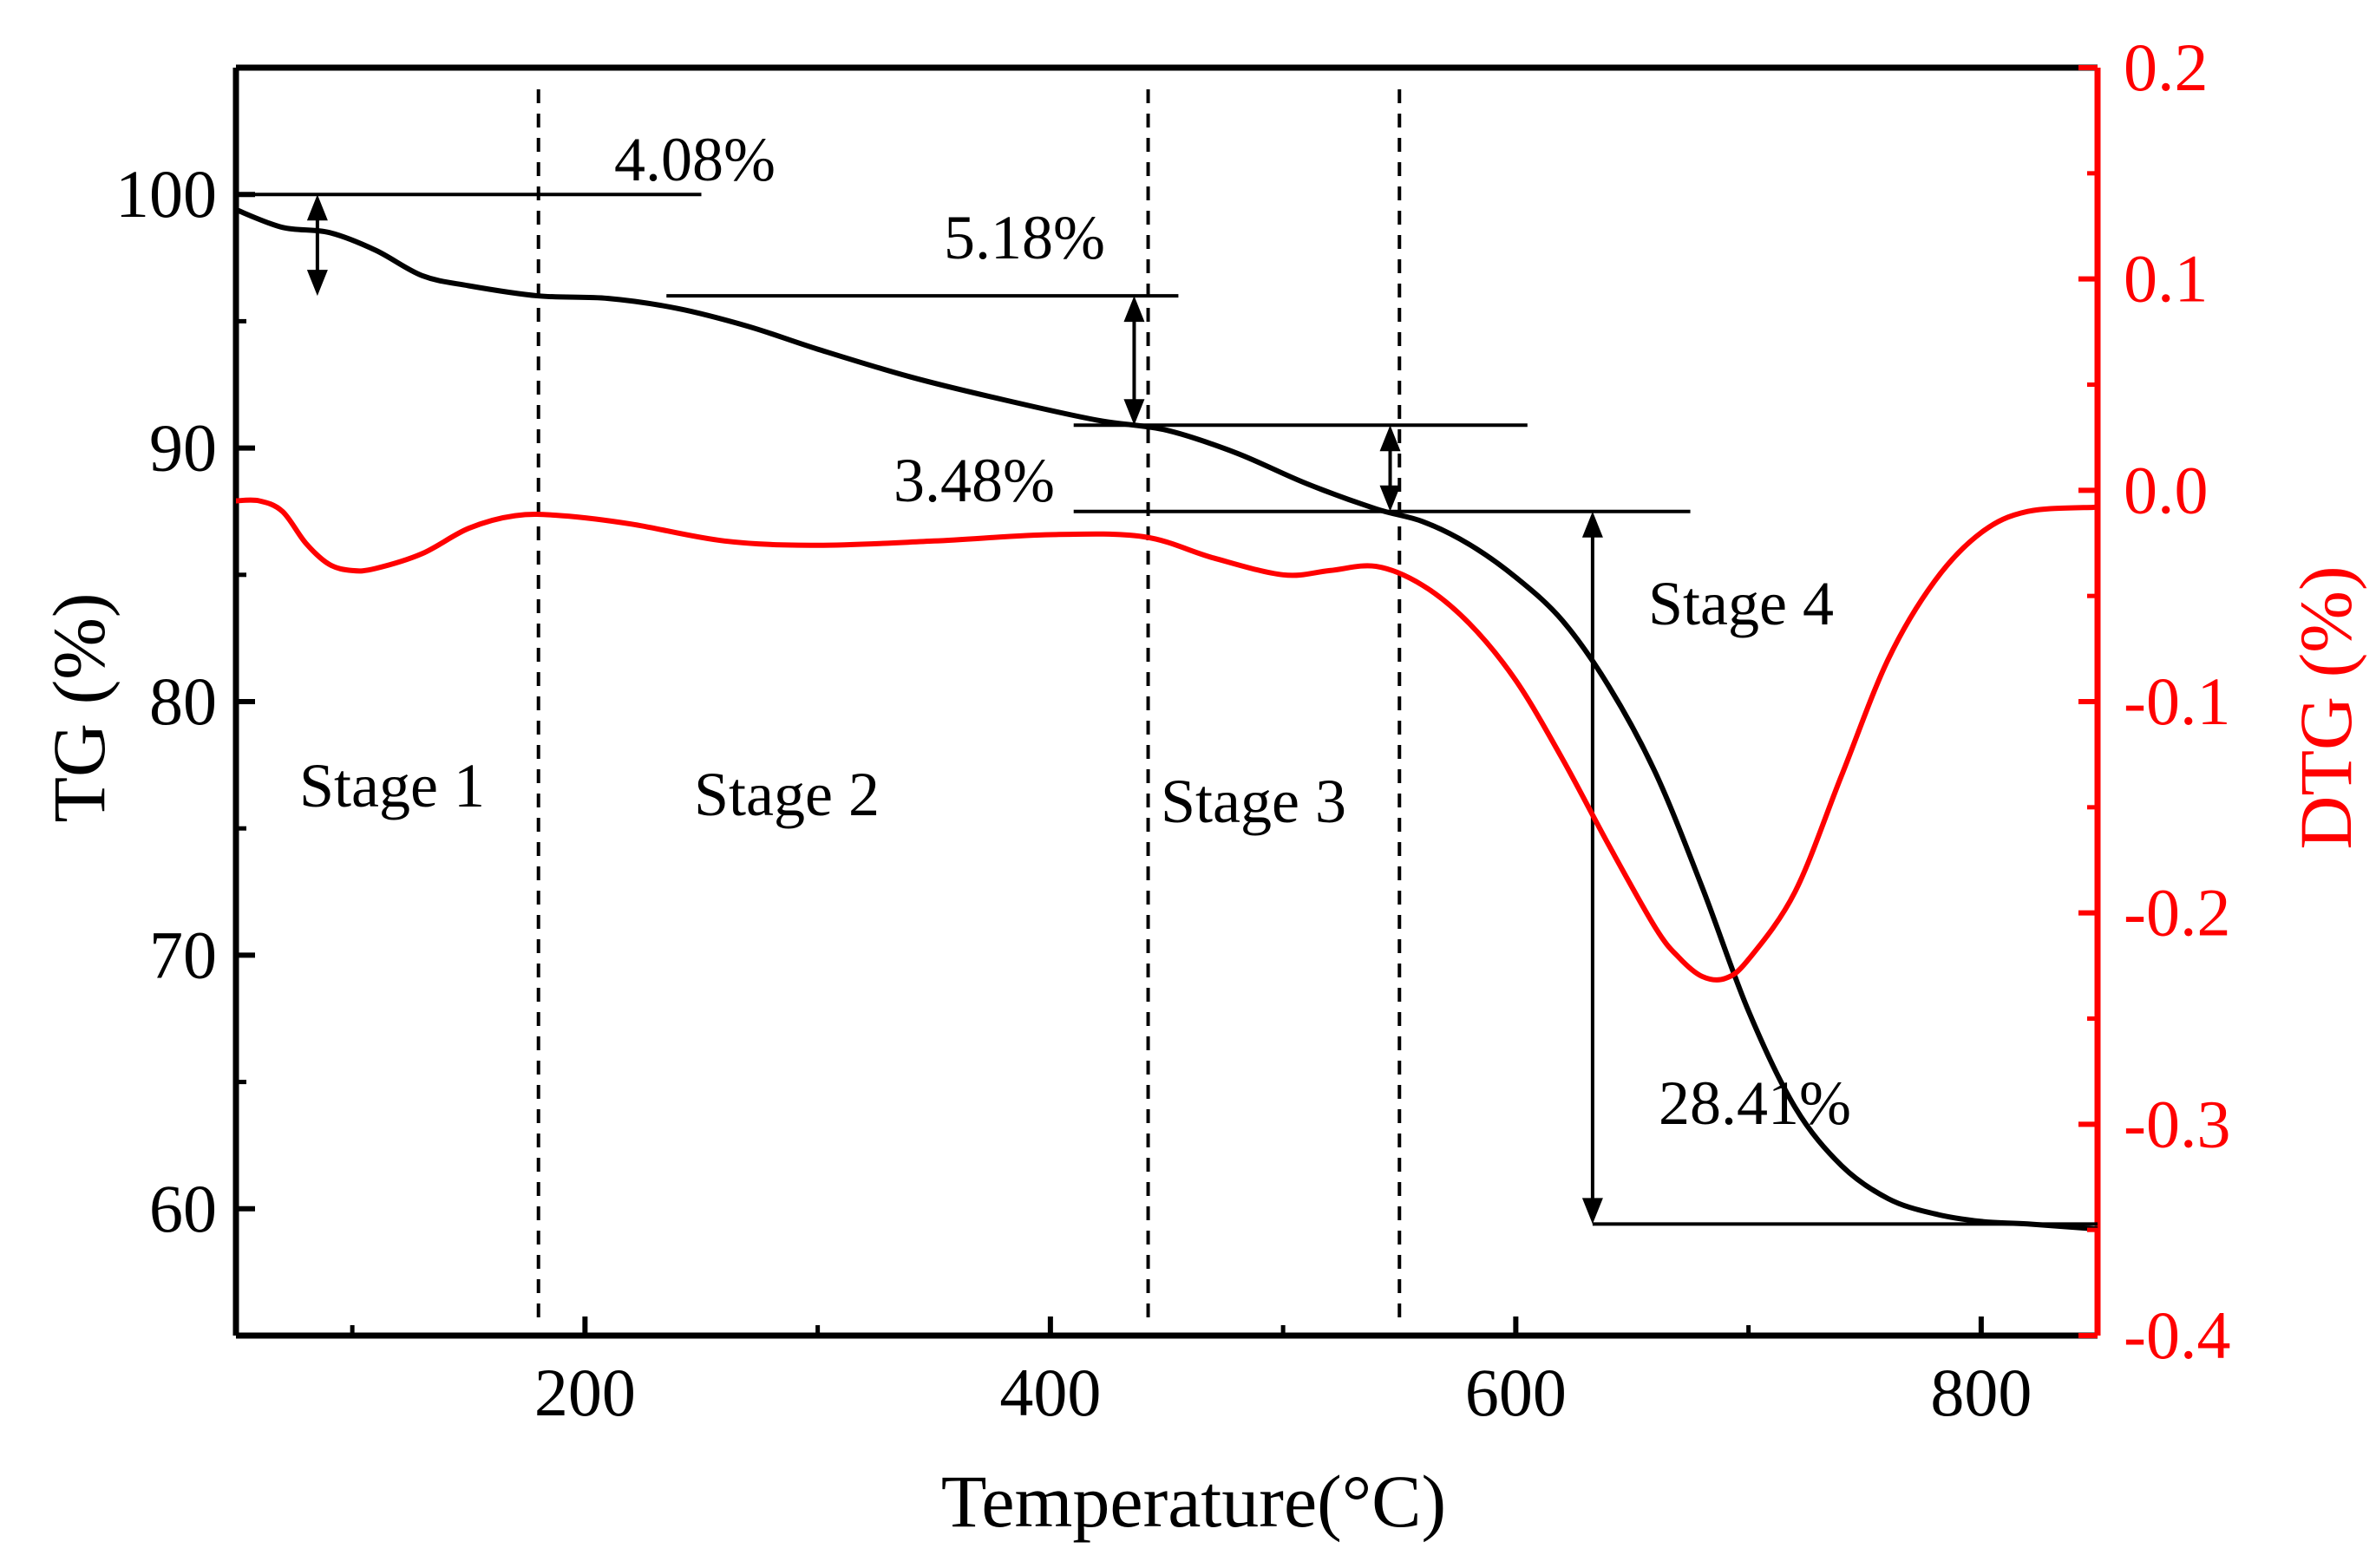  Describe the element at coordinates (1981, 1393) in the screenshot. I see `x-tick-label-3: 800` at that location.